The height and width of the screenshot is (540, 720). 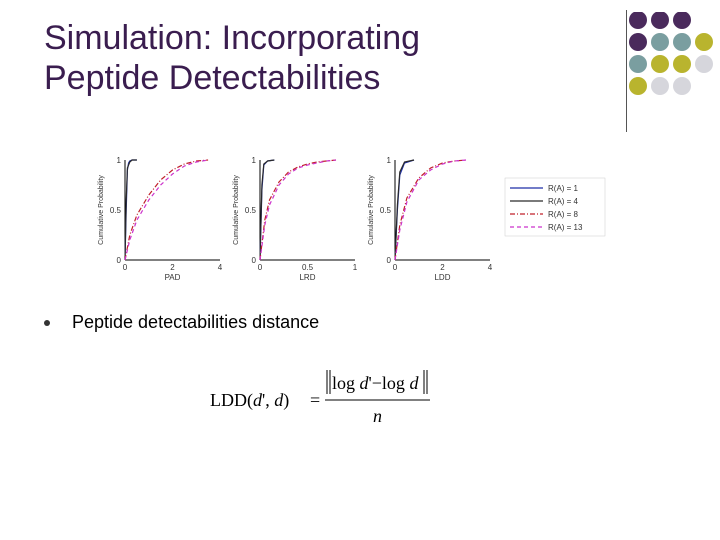 What do you see at coordinates (565, 227) in the screenshot?
I see `legend-label: R(A) = 13` at bounding box center [565, 227].